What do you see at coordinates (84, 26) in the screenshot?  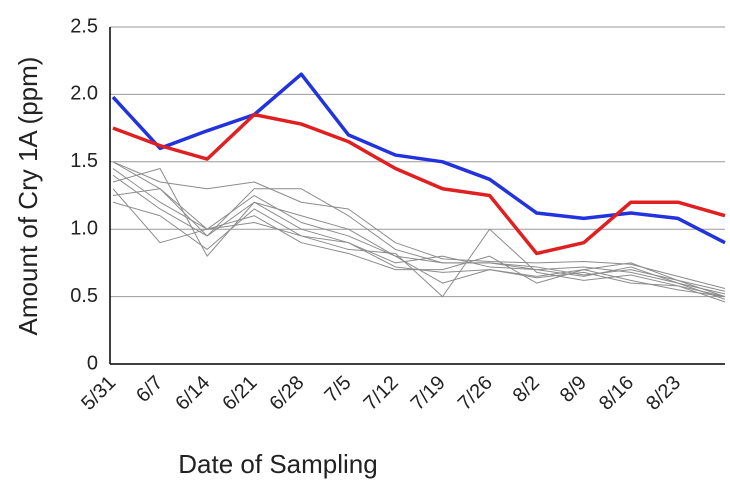 I see `y-tick-label: 2.5` at bounding box center [84, 26].